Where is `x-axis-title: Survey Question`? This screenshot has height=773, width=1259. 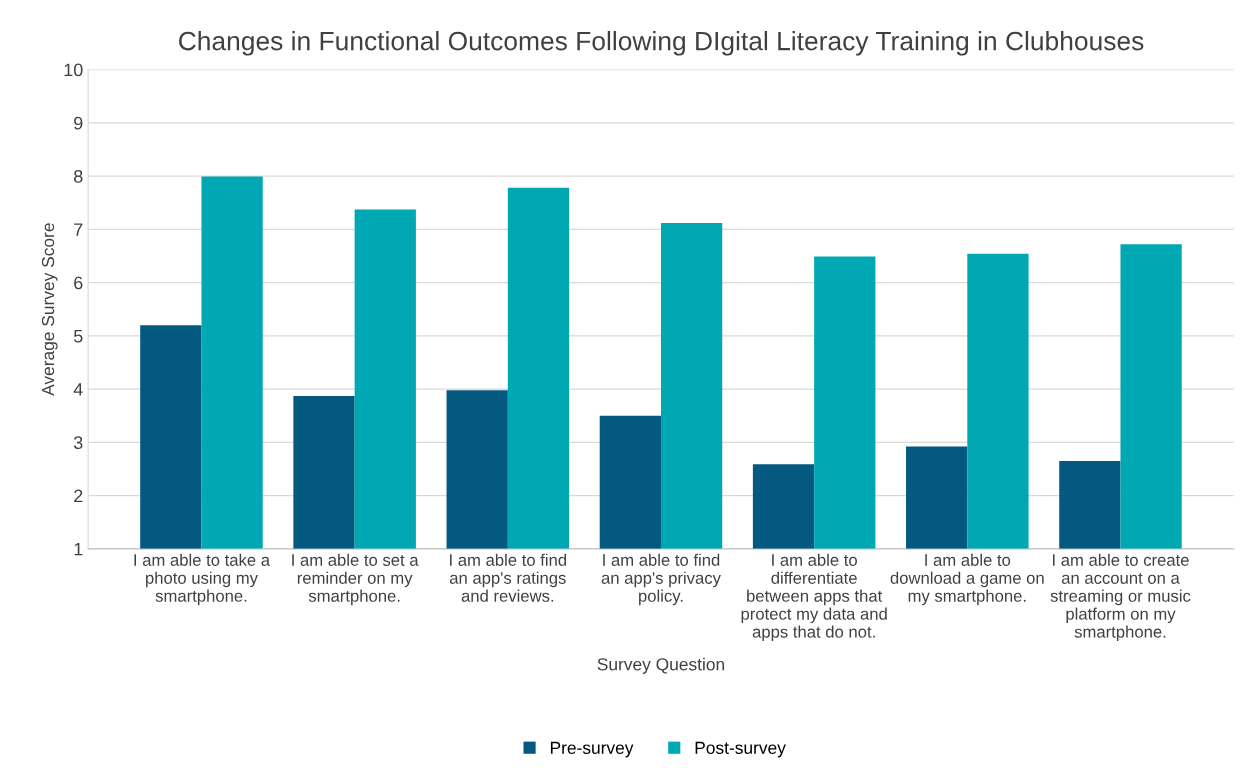
x-axis-title: Survey Question is located at coordinates (661, 665).